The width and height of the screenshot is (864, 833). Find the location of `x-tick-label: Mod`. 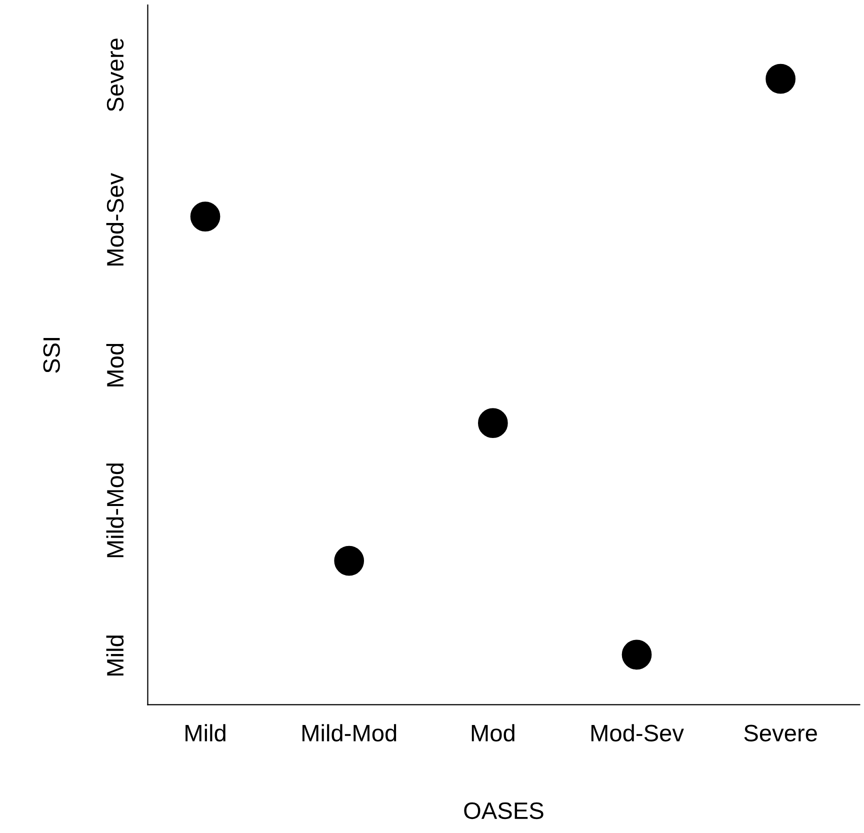

x-tick-label: Mod is located at coordinates (493, 733).